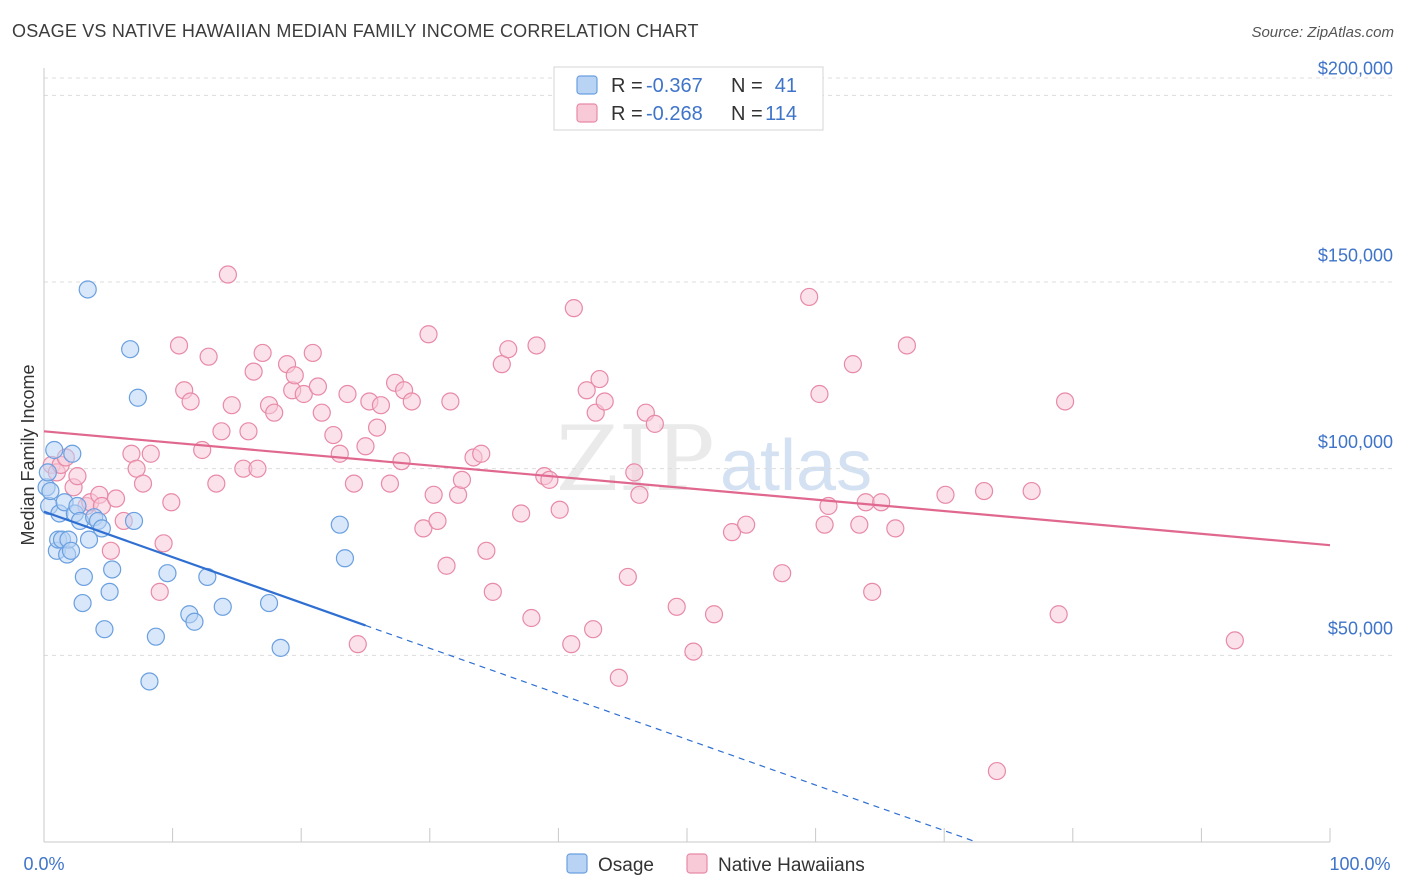  What do you see at coordinates (28, 454) in the screenshot?
I see `y-axis-label: Median Family Income` at bounding box center [28, 454].